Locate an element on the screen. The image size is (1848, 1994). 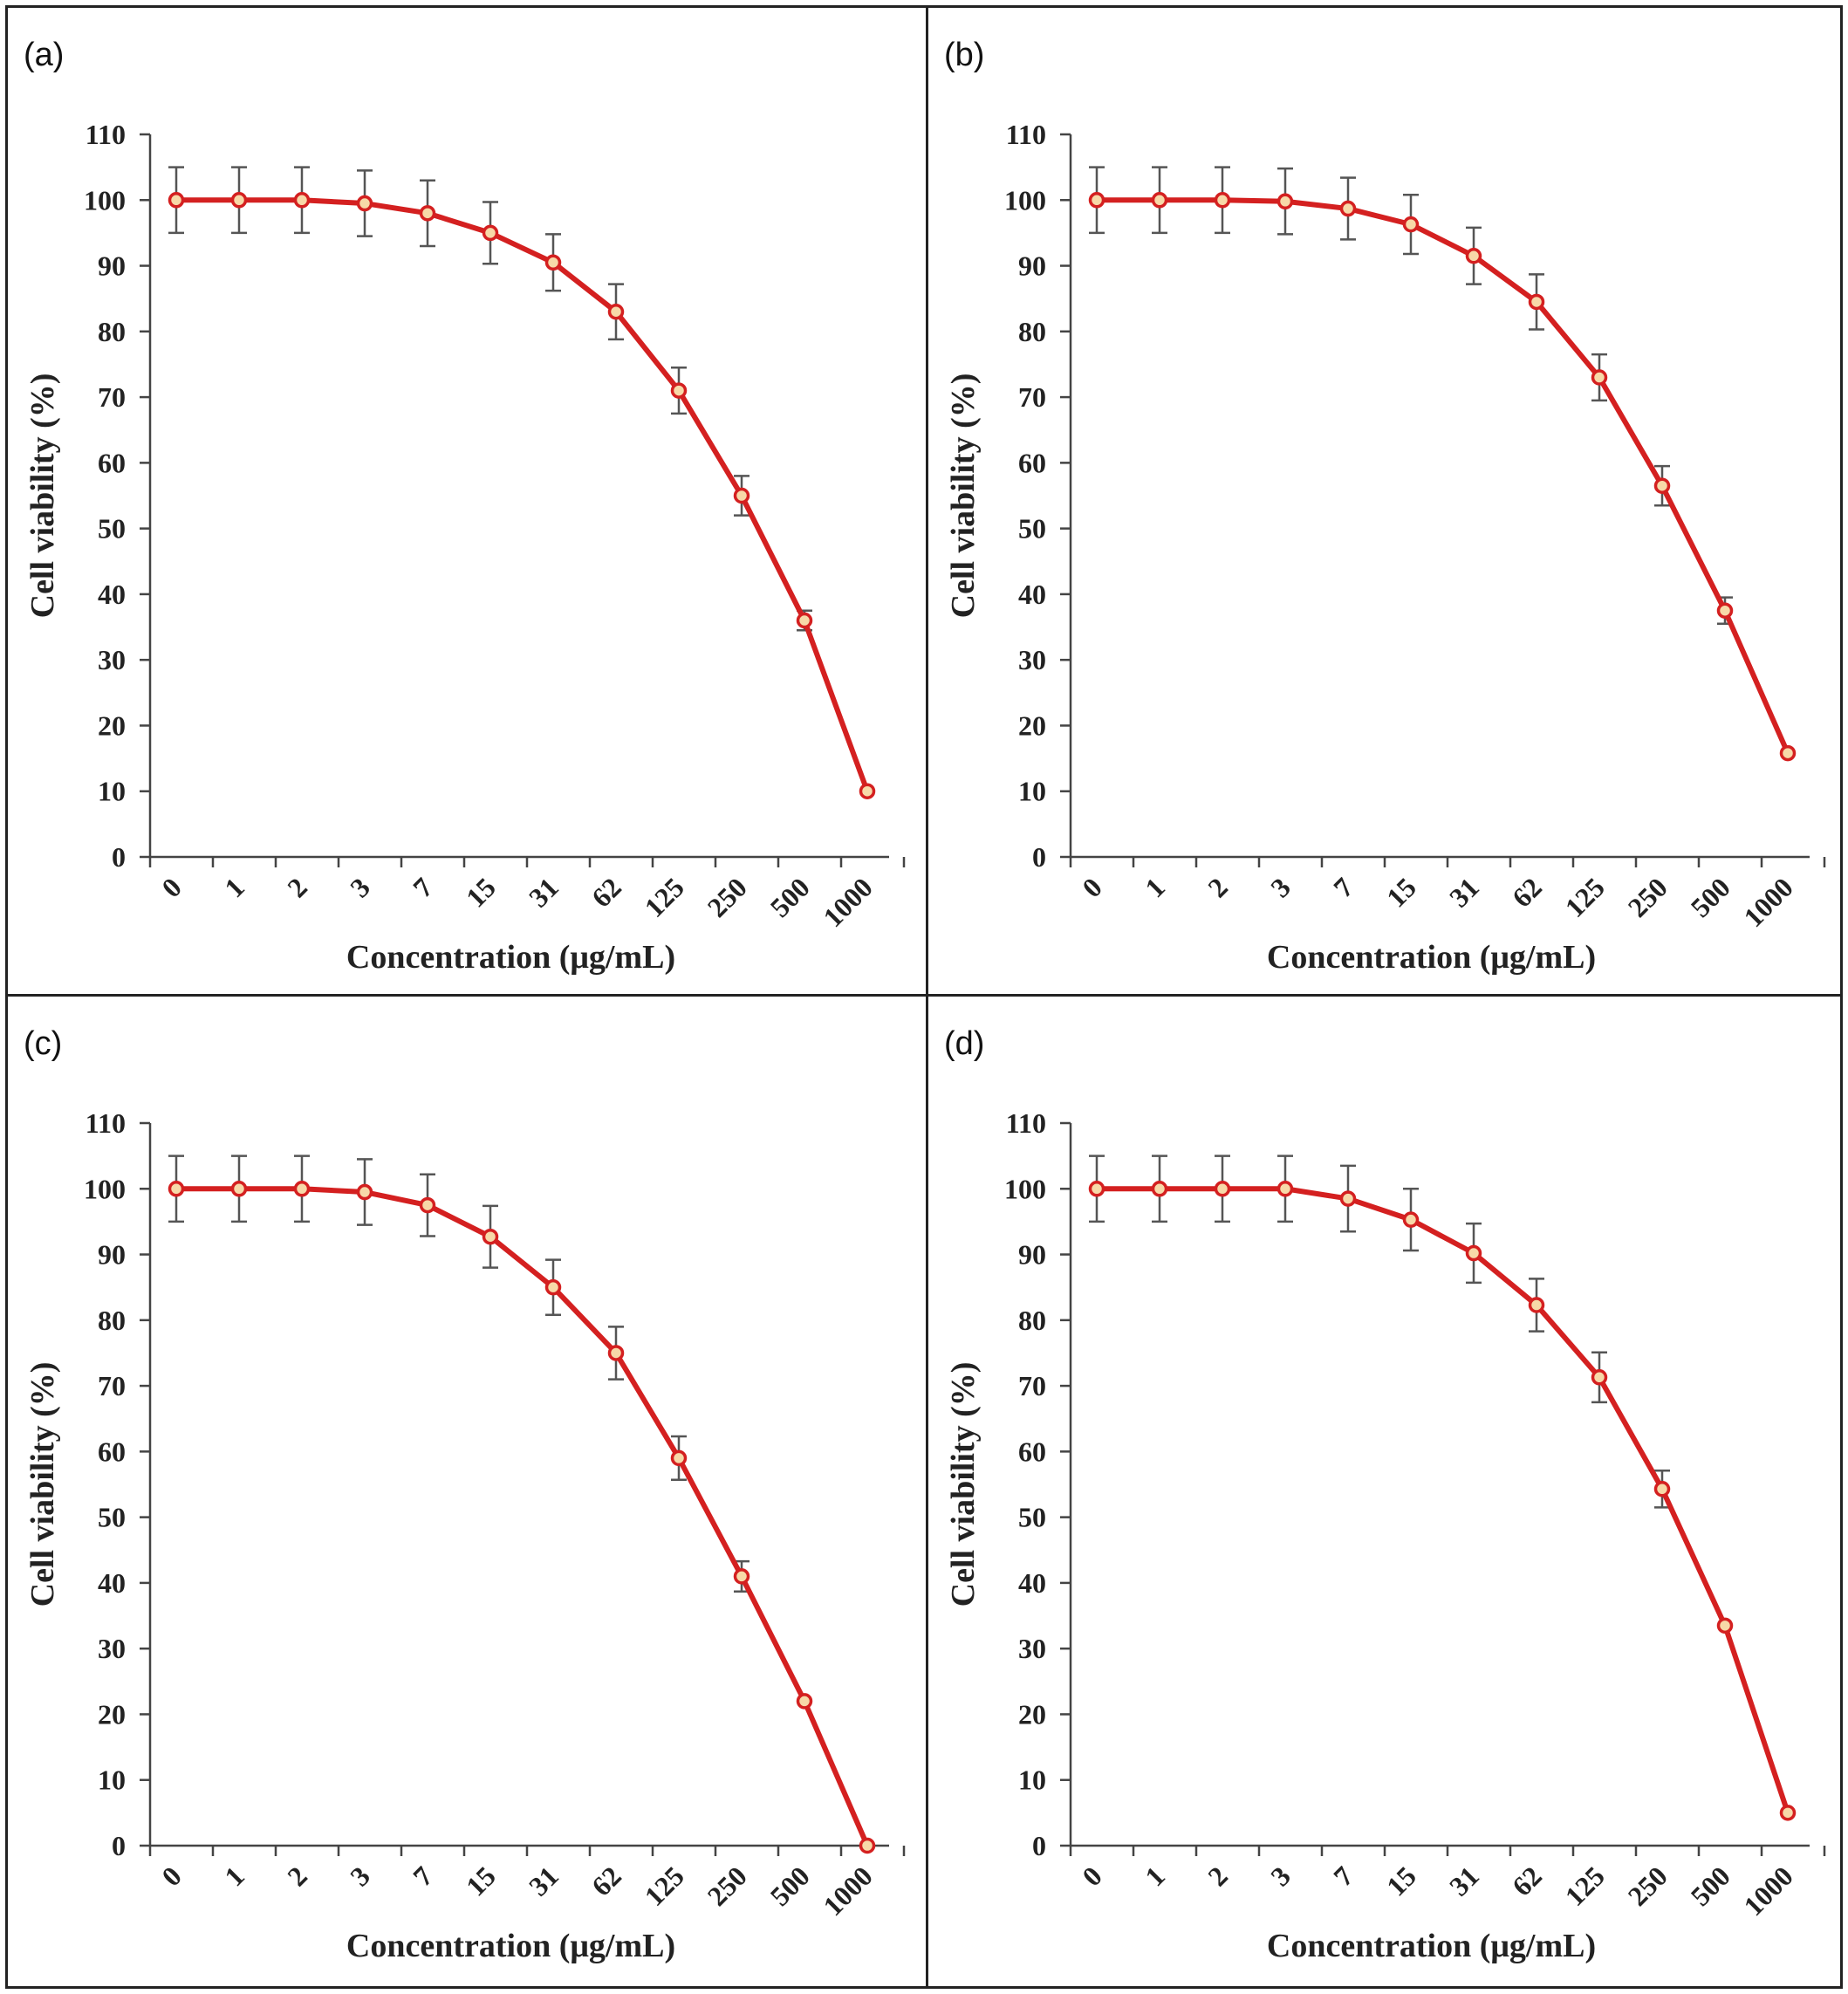
y-tick-label: 110 is located at coordinates (1026, 134).